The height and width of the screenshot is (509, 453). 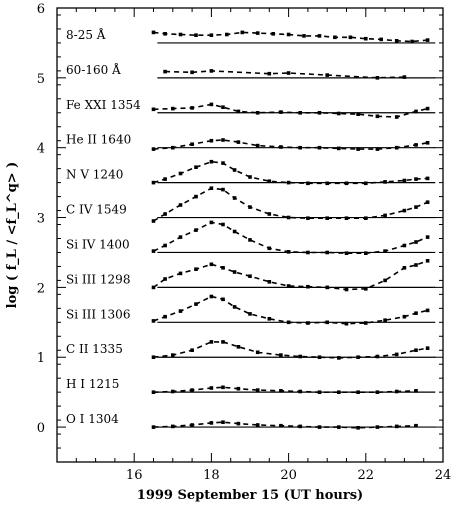 I want to click on series-label: C IV 1549, so click(x=96, y=210).